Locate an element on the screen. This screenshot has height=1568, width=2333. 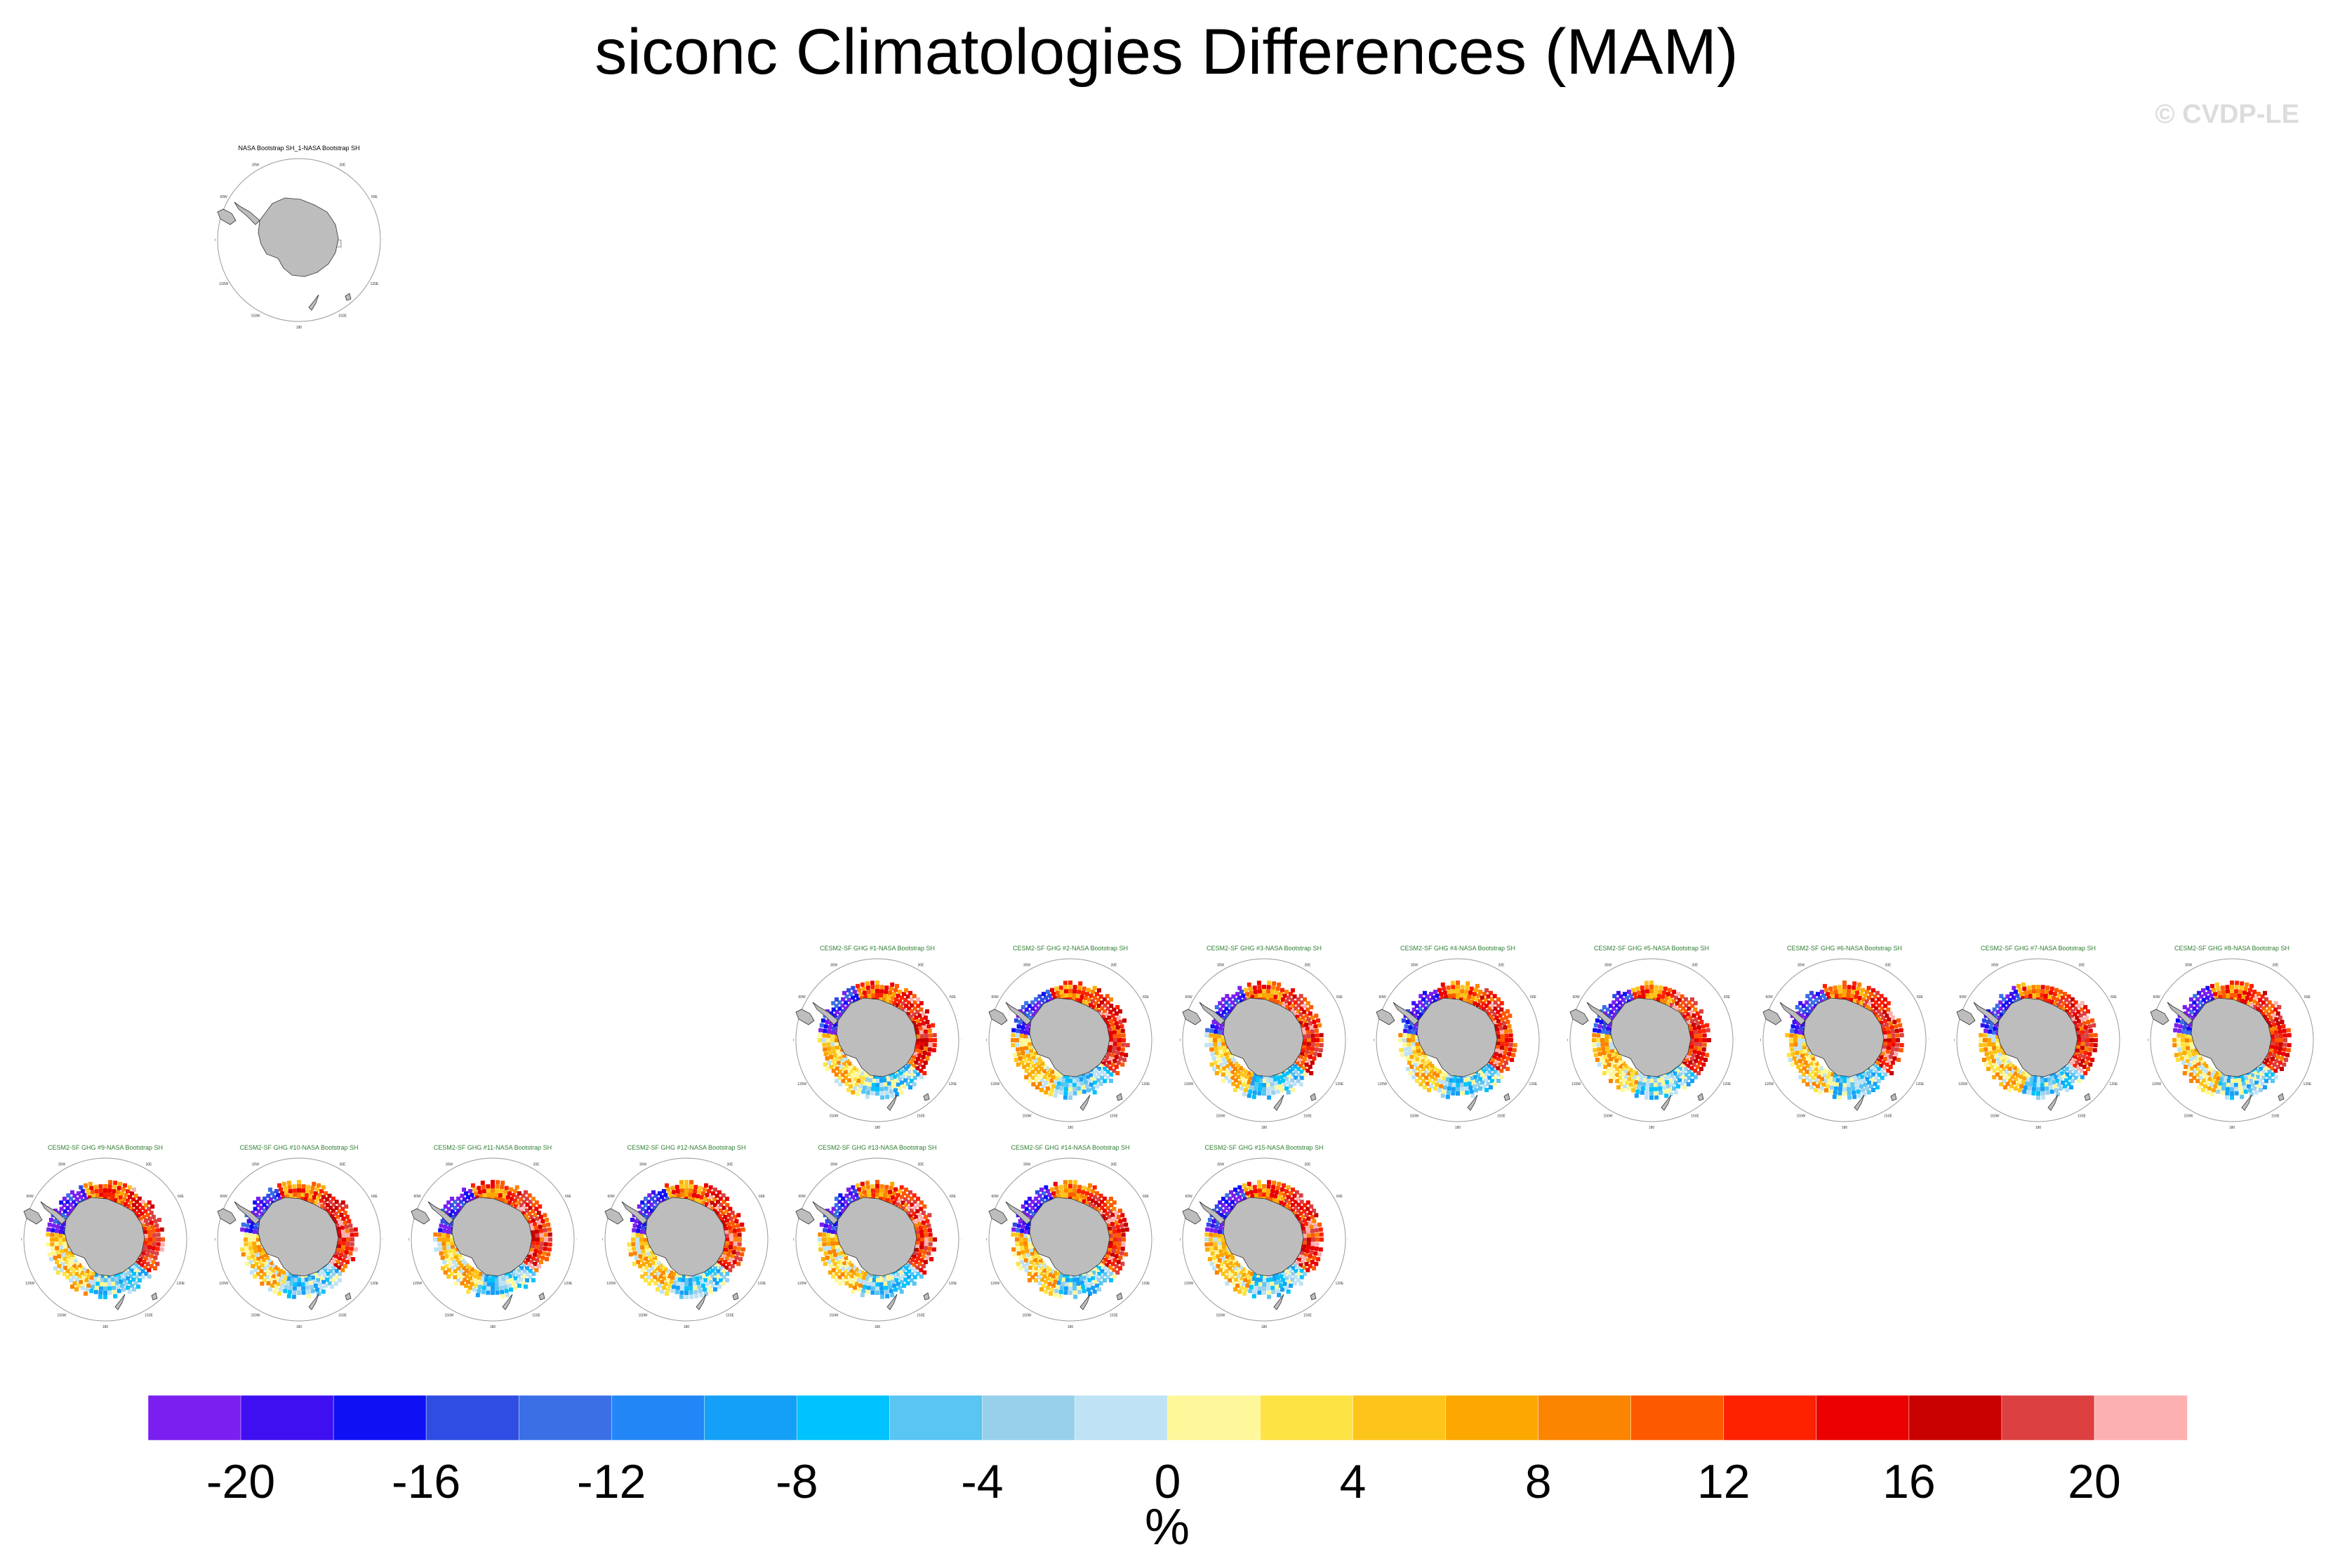
longitude-label: 150W is located at coordinates (448, 1315).